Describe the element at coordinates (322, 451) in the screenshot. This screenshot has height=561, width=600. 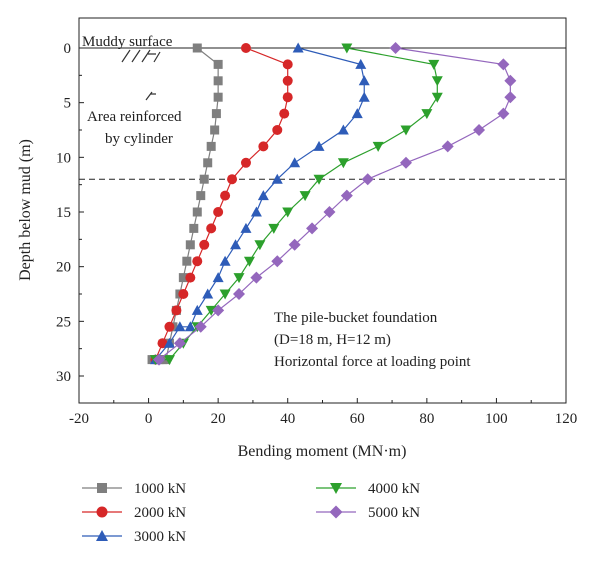
I see `x-axis-label: Bending moment (MN·m)` at that location.